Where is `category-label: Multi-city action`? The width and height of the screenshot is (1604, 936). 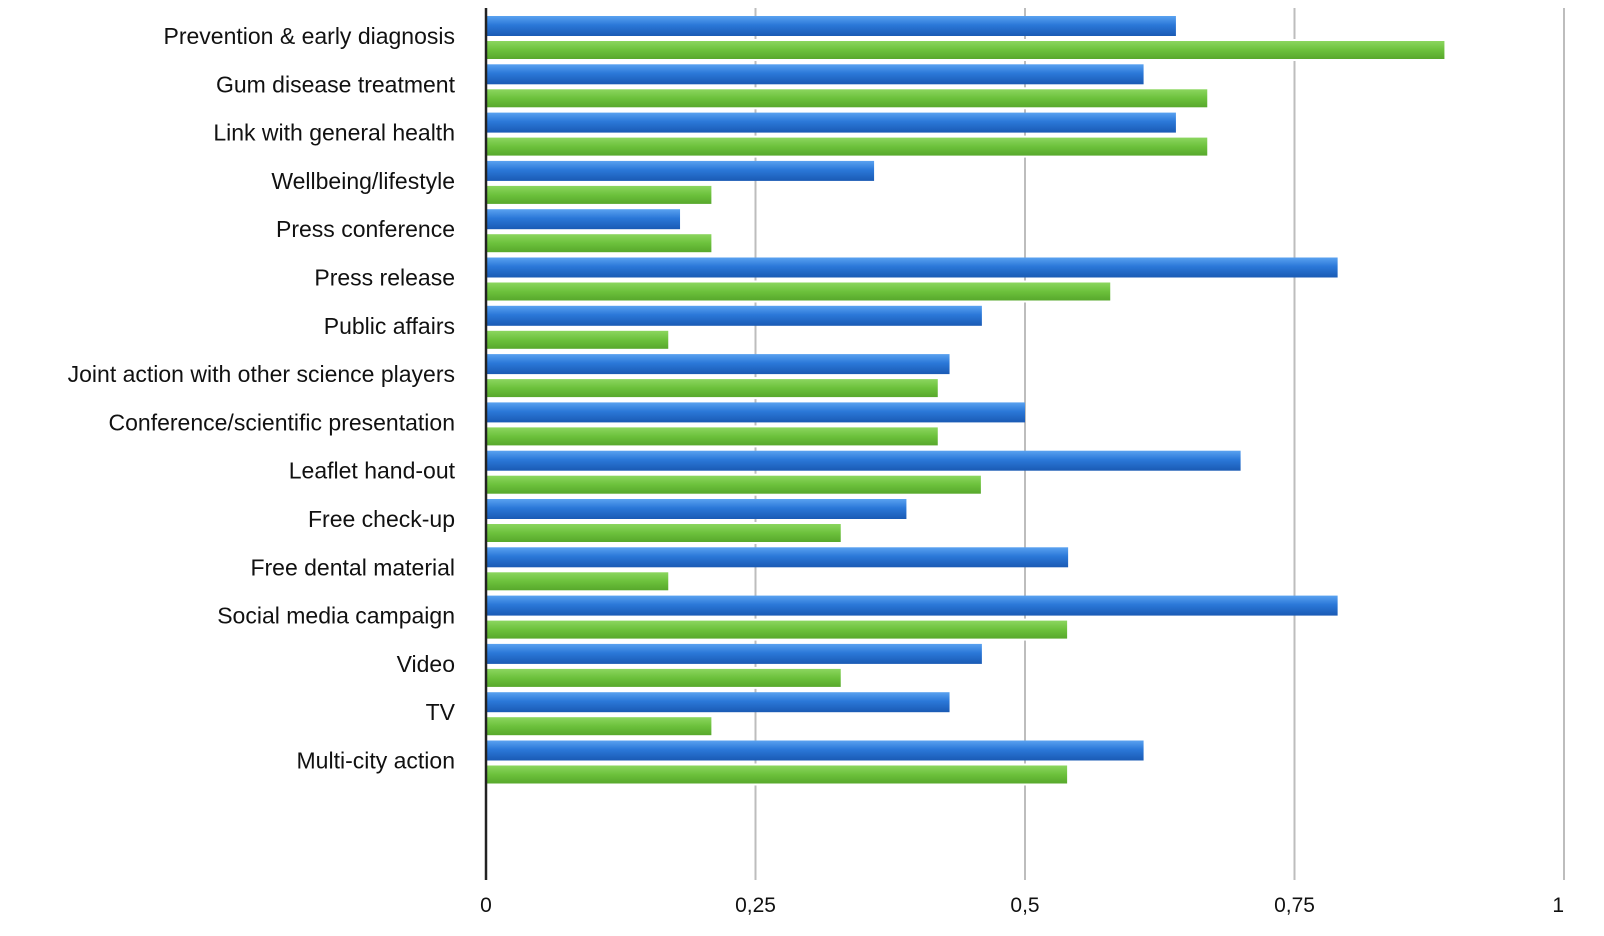
category-label: Multi-city action is located at coordinates (376, 761).